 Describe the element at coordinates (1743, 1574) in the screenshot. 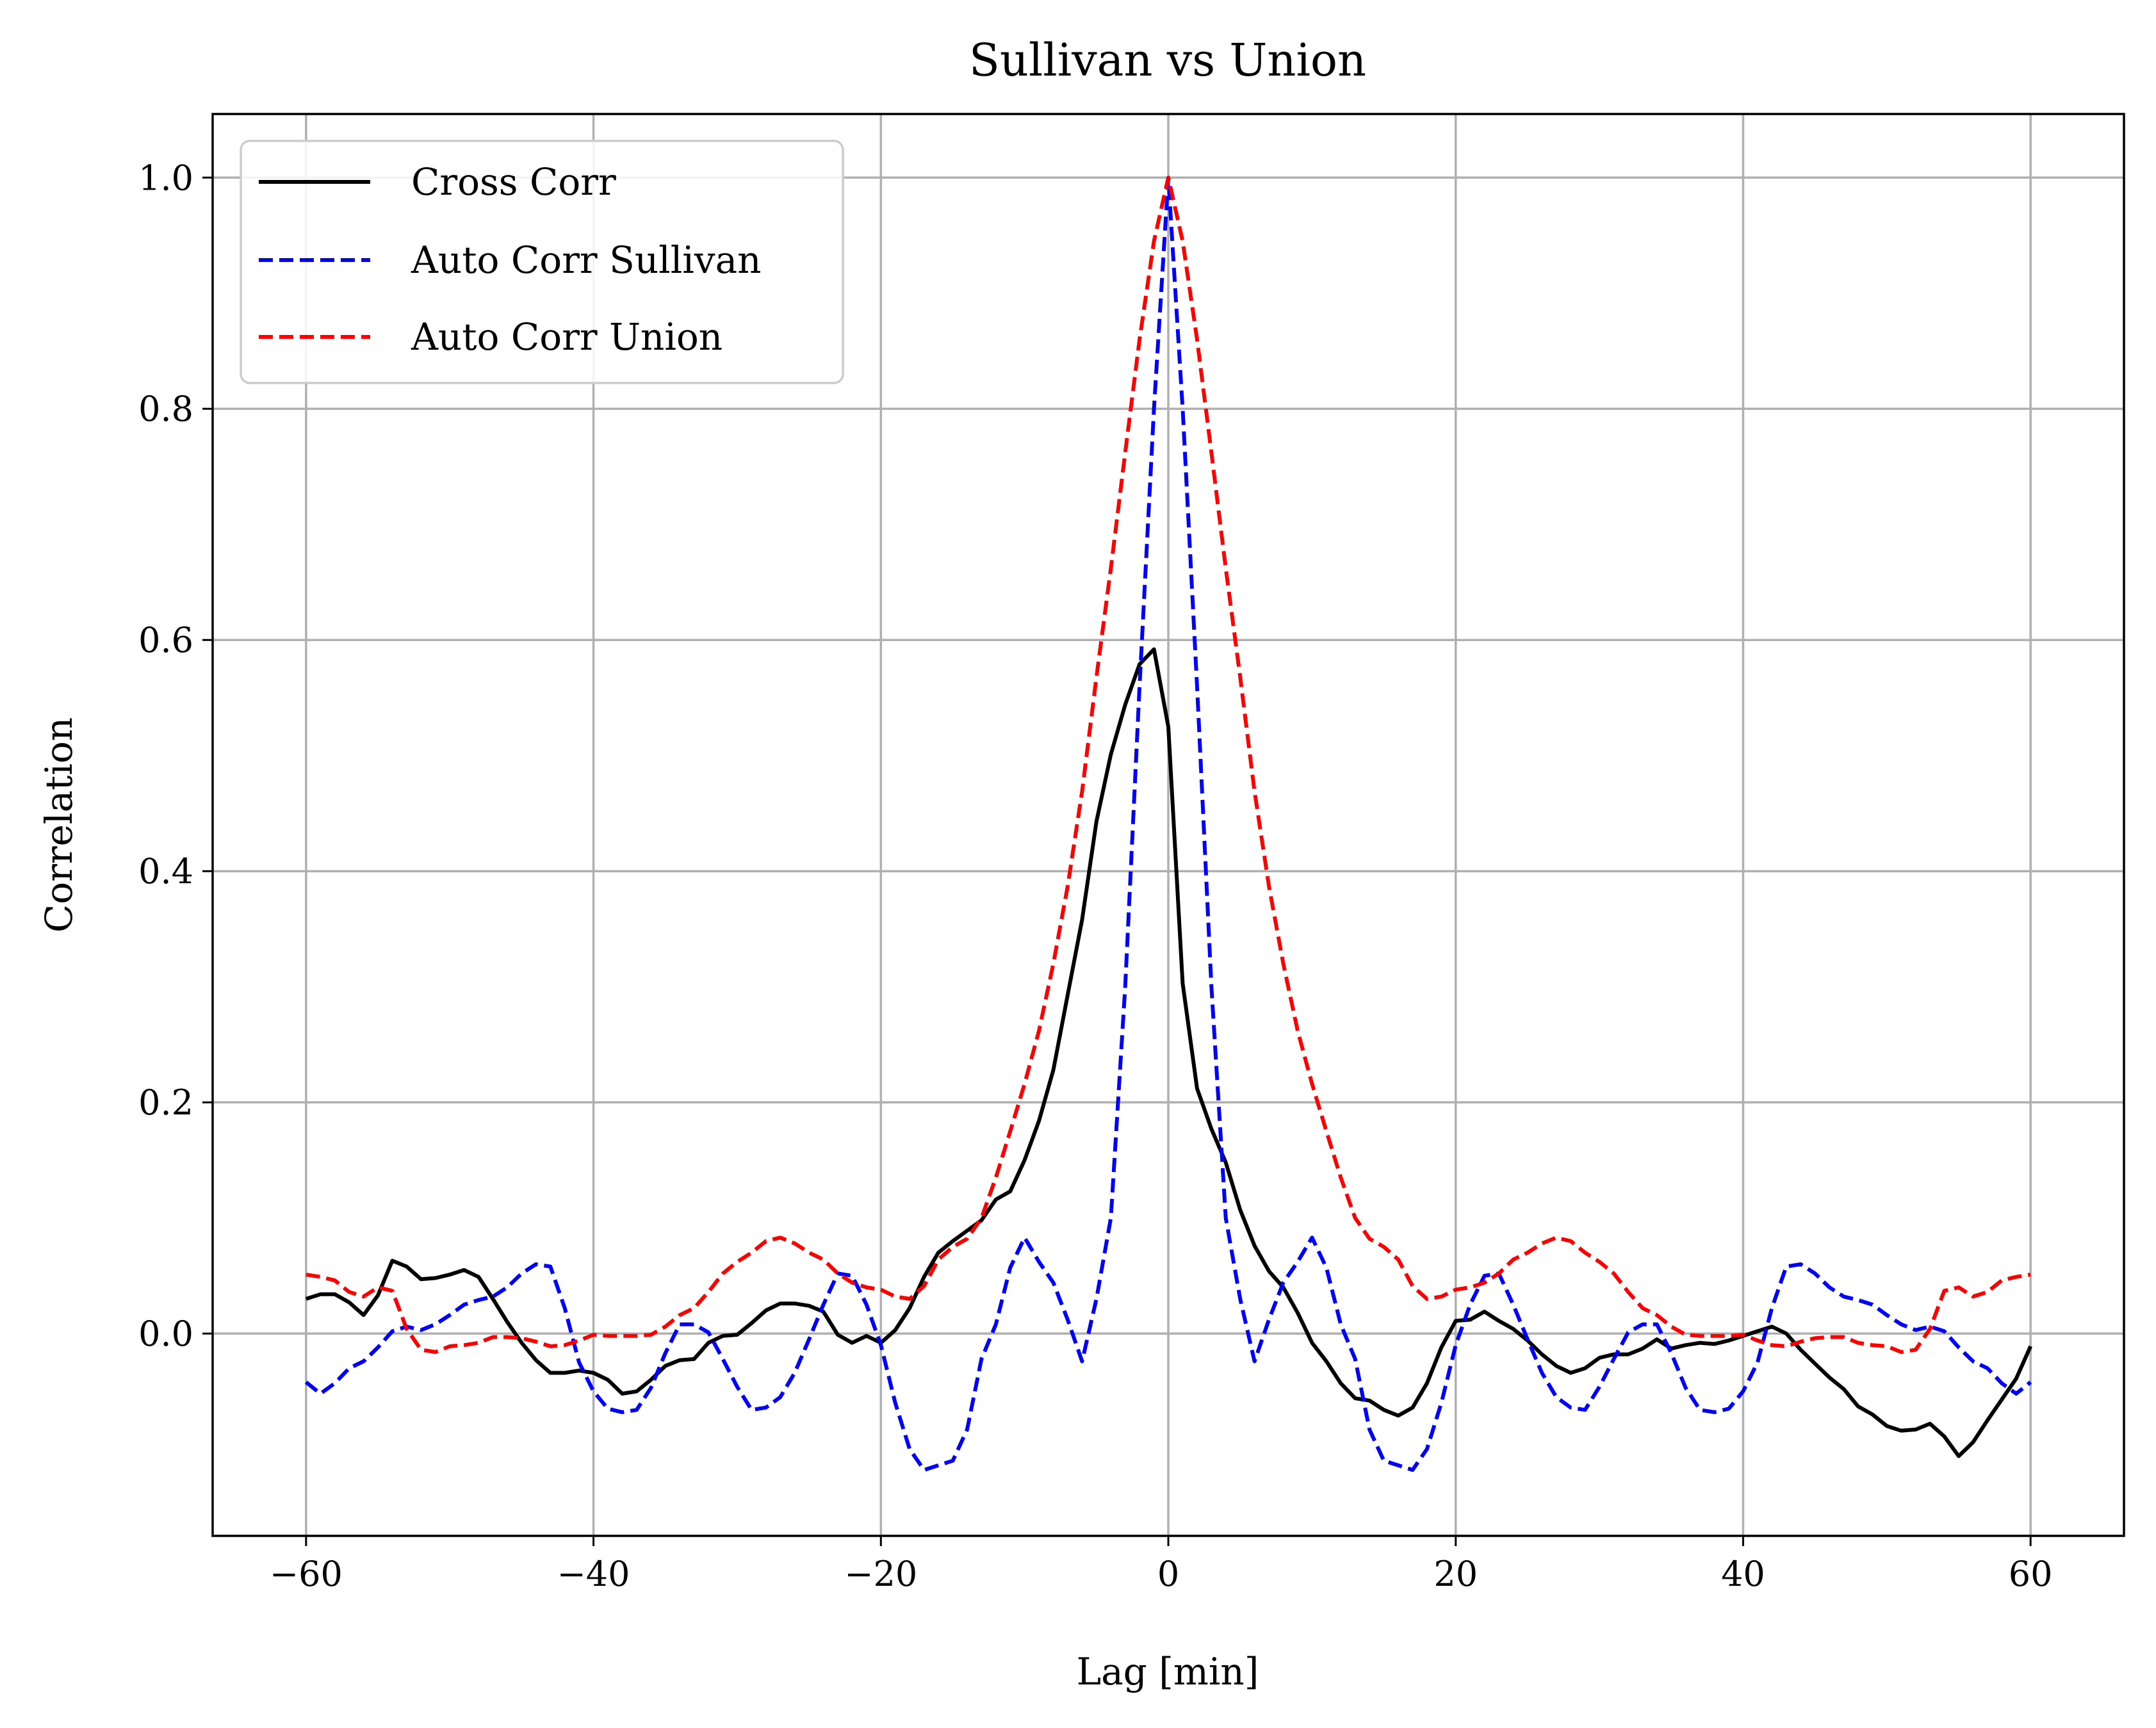

I see `x-tick-label-40: 40` at that location.